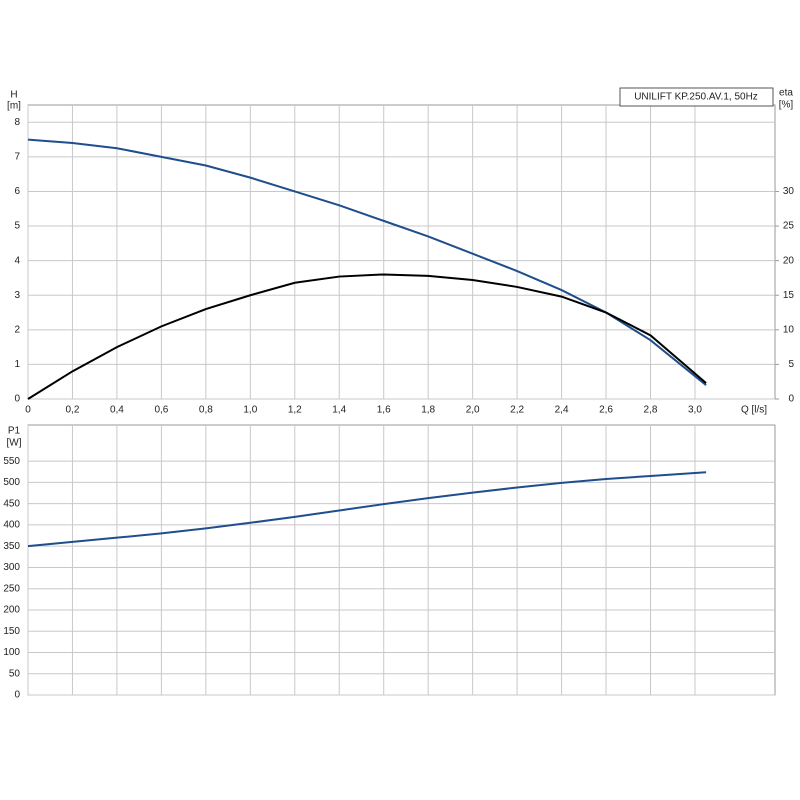 This screenshot has height=800, width=800. What do you see at coordinates (17, 191) in the screenshot?
I see `y-tick-label: 6` at bounding box center [17, 191].